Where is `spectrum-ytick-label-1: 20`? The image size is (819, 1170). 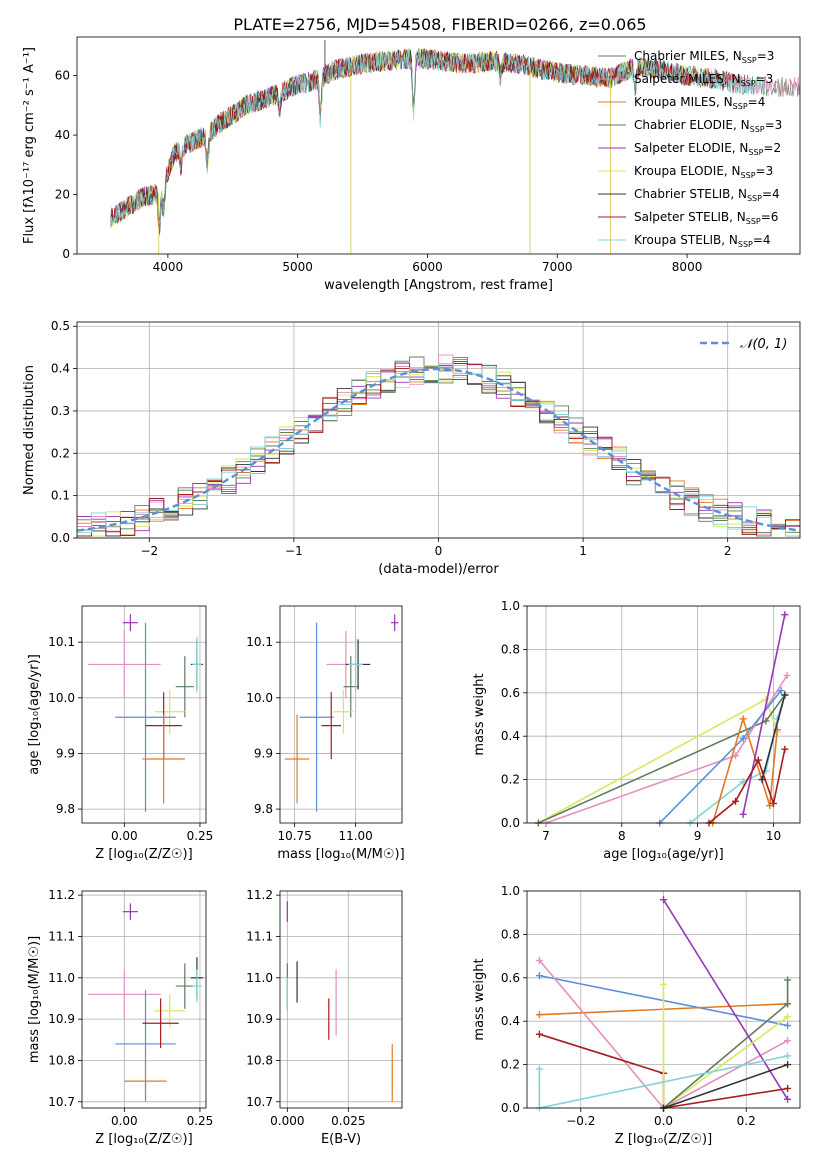
spectrum-ytick-label-1: 20 is located at coordinates (62, 195).